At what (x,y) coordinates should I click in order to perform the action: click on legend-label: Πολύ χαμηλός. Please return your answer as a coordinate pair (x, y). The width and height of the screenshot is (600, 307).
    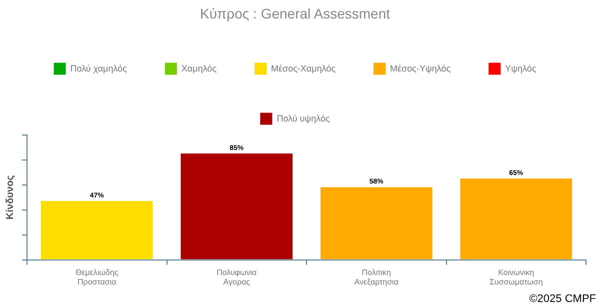
    Looking at the image, I should click on (99, 68).